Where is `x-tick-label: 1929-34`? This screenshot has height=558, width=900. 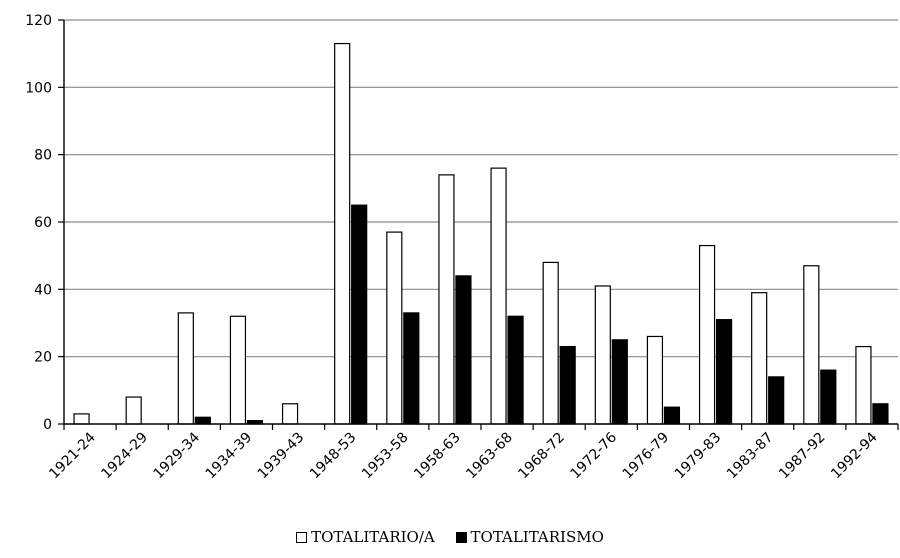
x-tick-label: 1929-34 is located at coordinates (176, 455).